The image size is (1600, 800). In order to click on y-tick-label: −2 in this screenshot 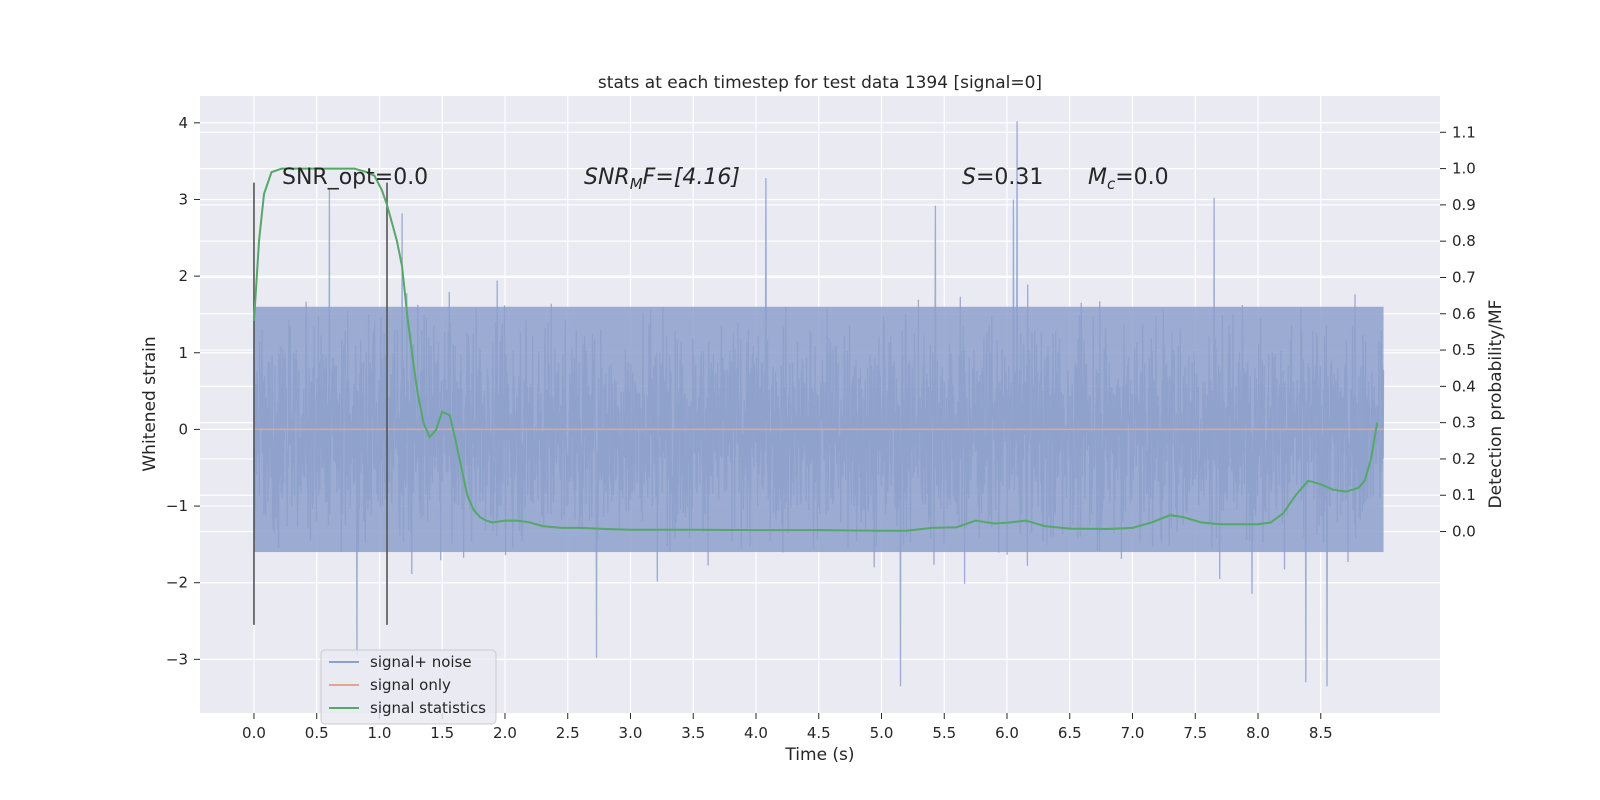, I will do `click(177, 583)`.